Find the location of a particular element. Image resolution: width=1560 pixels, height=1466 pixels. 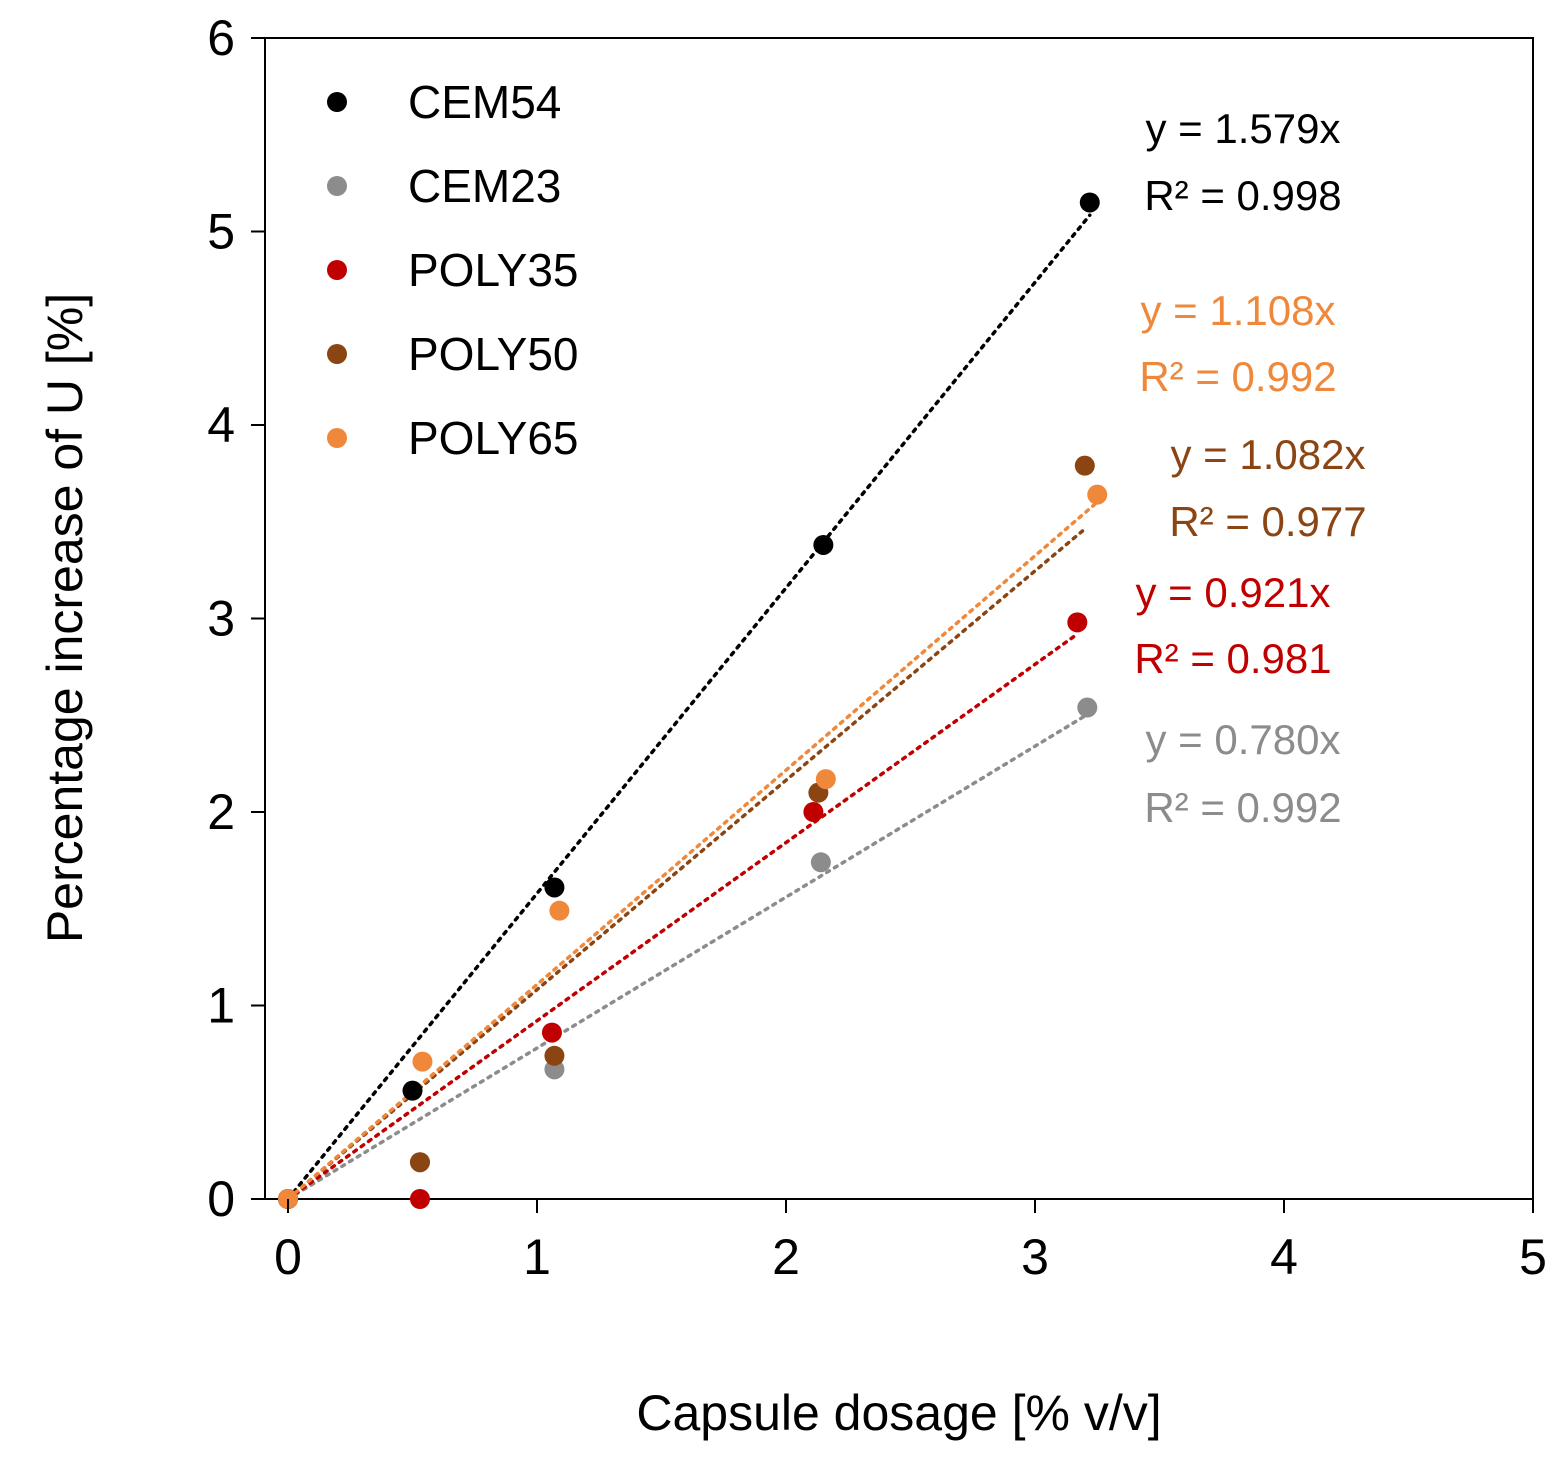

equation-cem54: y = 1.579x is located at coordinates (1243, 128).